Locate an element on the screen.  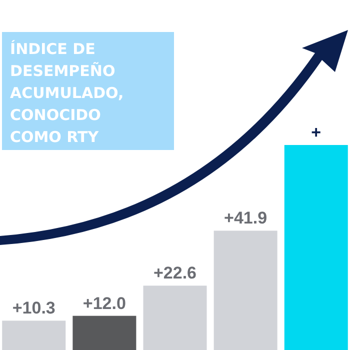
data-label: +22.6 is located at coordinates (175, 273).